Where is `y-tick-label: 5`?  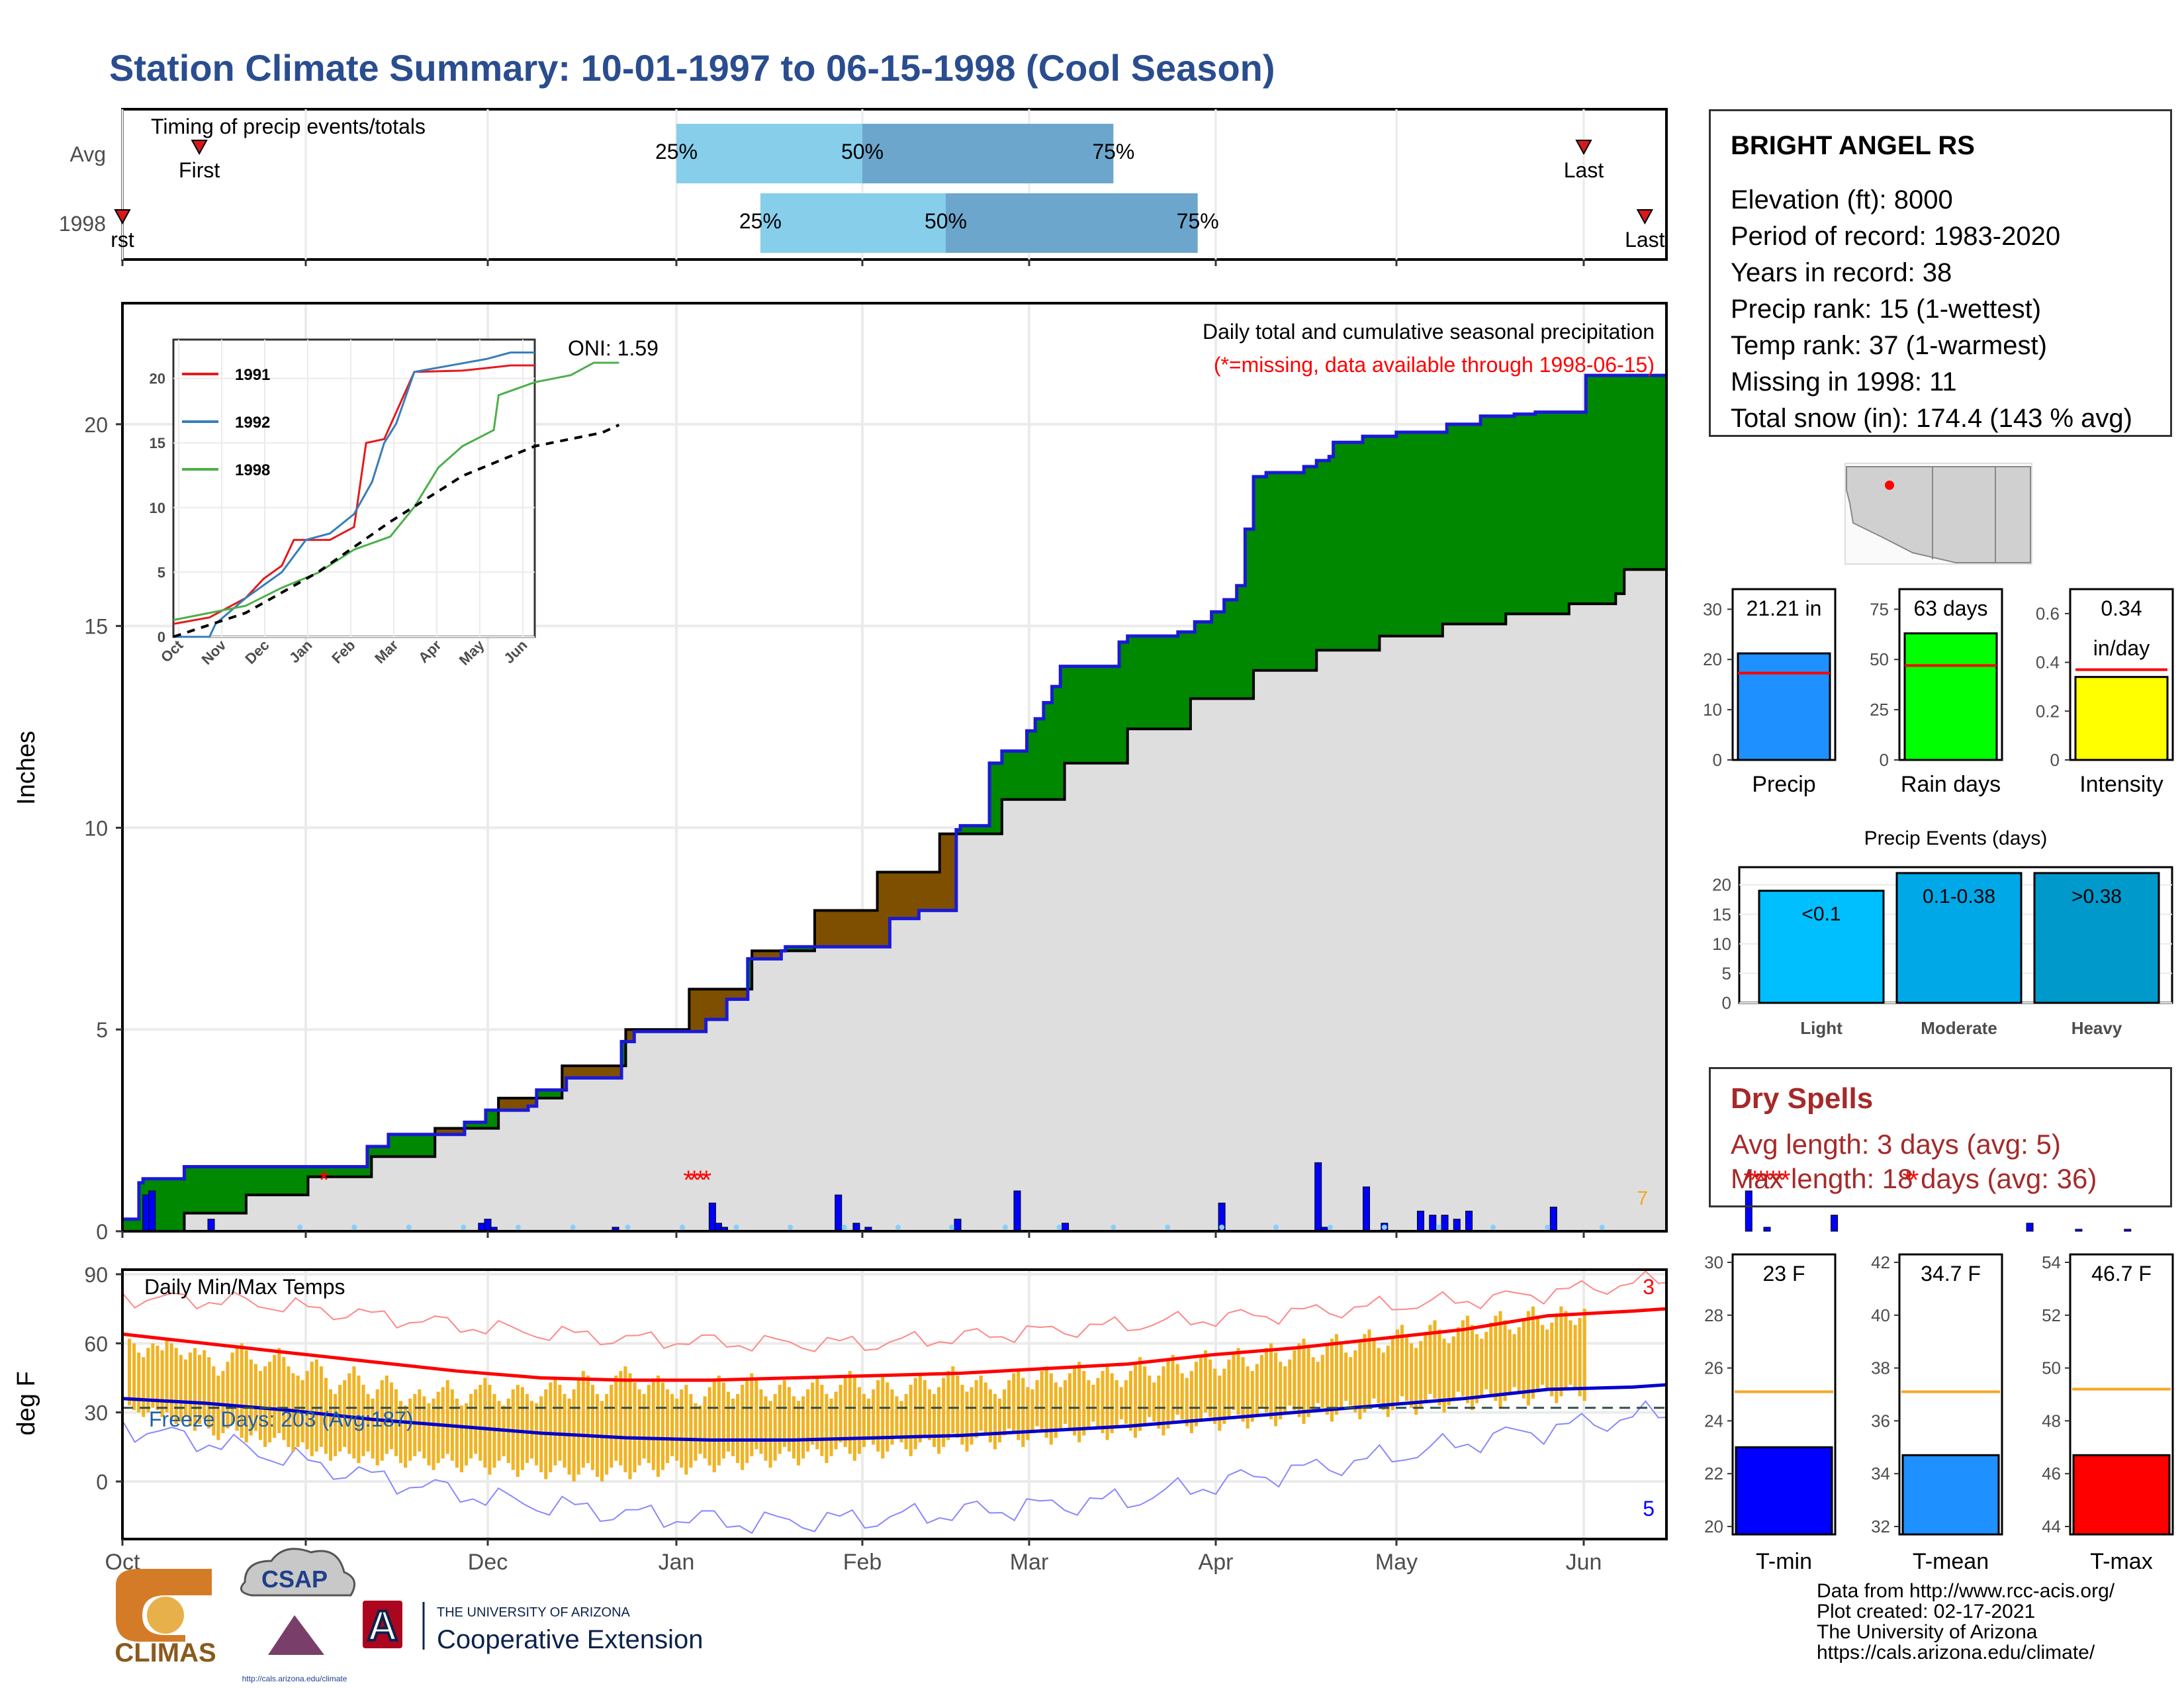
y-tick-label: 5 is located at coordinates (102, 1030).